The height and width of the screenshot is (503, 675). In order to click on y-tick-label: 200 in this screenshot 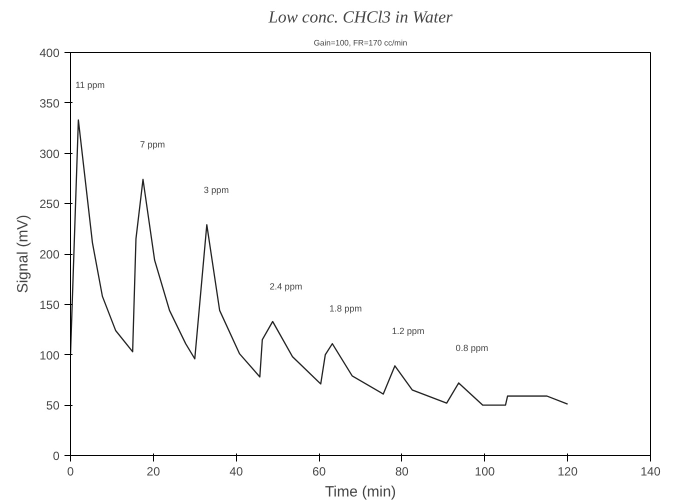, I will do `click(49, 255)`.